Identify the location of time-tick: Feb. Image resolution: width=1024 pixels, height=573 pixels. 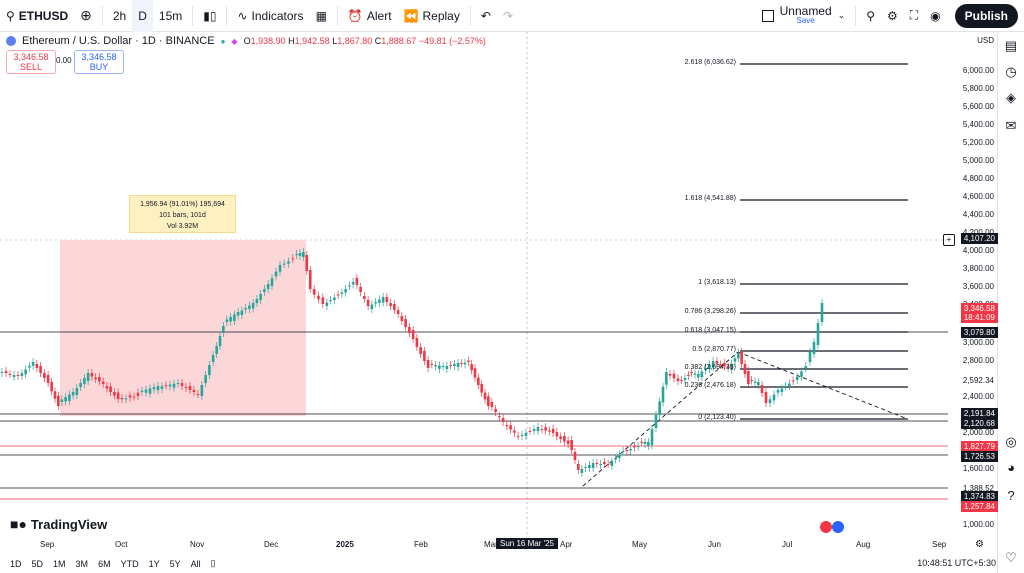
(421, 544).